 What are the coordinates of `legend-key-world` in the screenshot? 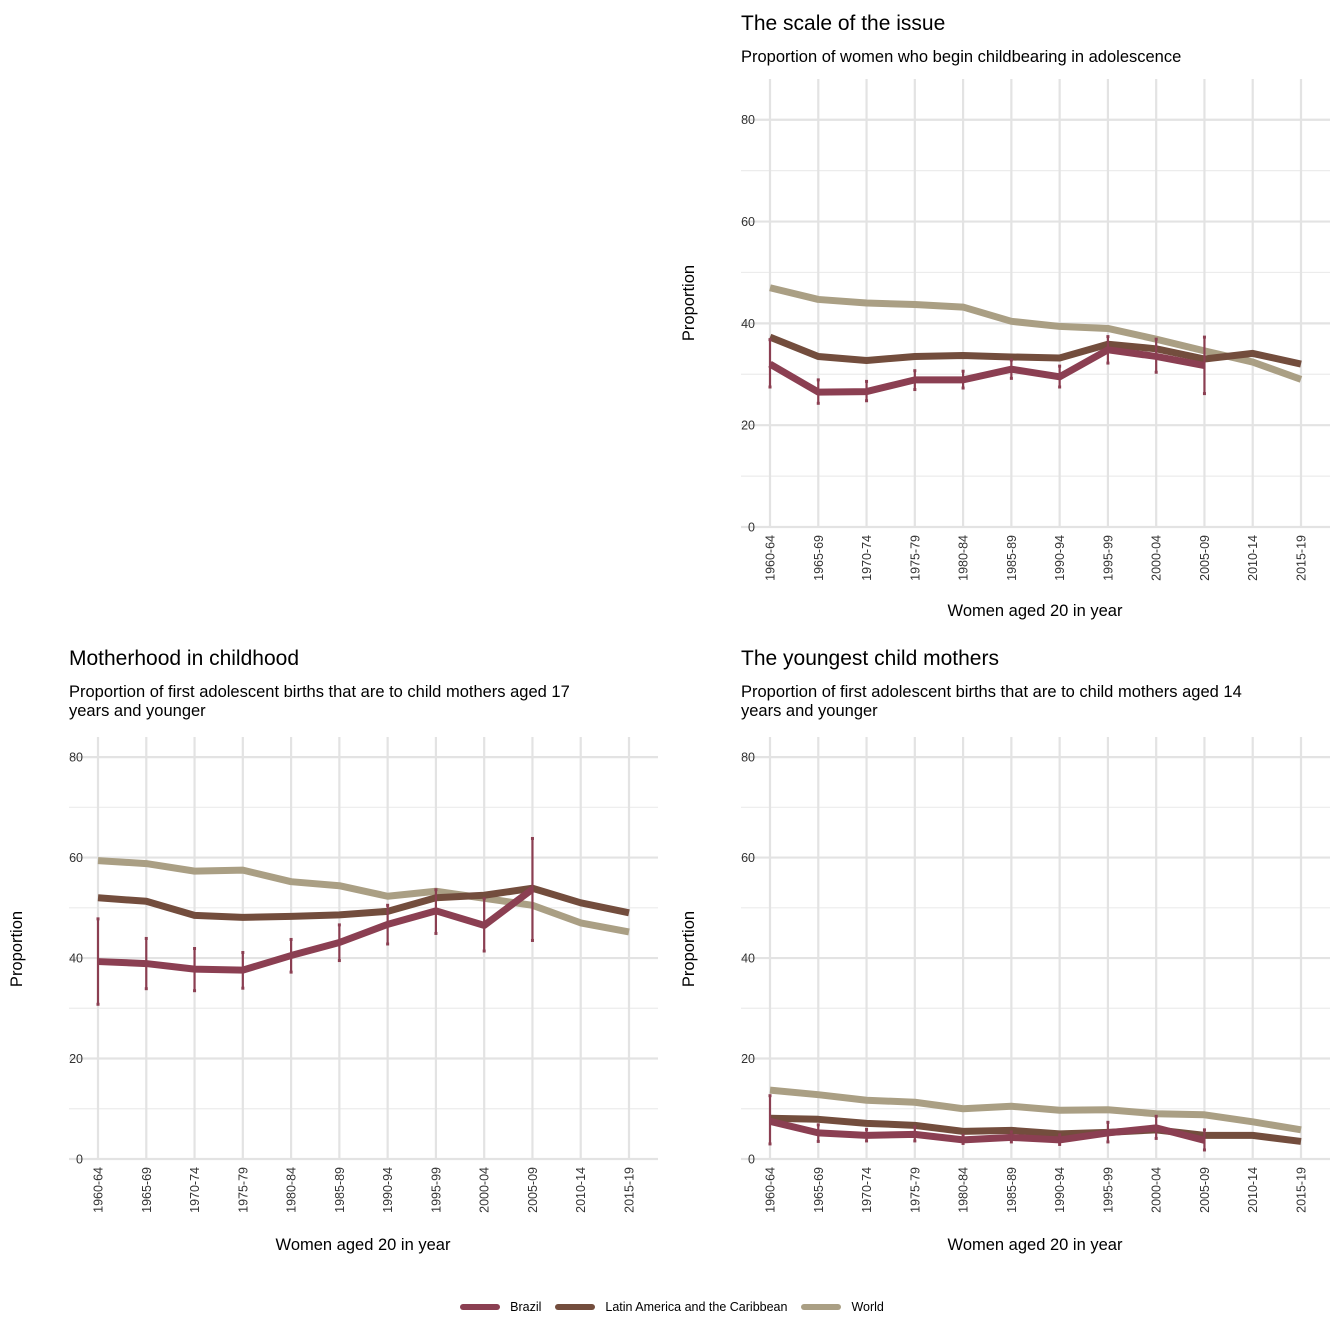 It's located at (821, 1307).